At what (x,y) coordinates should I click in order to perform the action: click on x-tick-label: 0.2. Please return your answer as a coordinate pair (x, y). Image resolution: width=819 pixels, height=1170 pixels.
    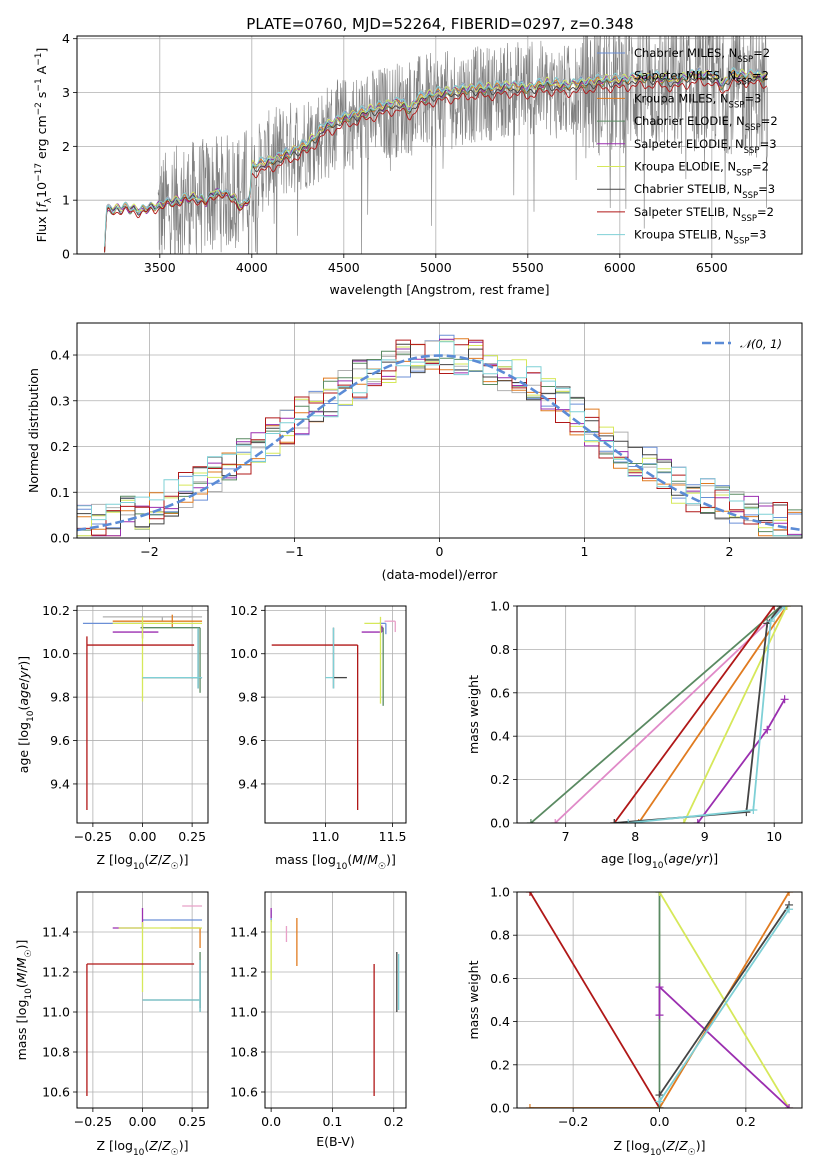
    Looking at the image, I should click on (746, 1121).